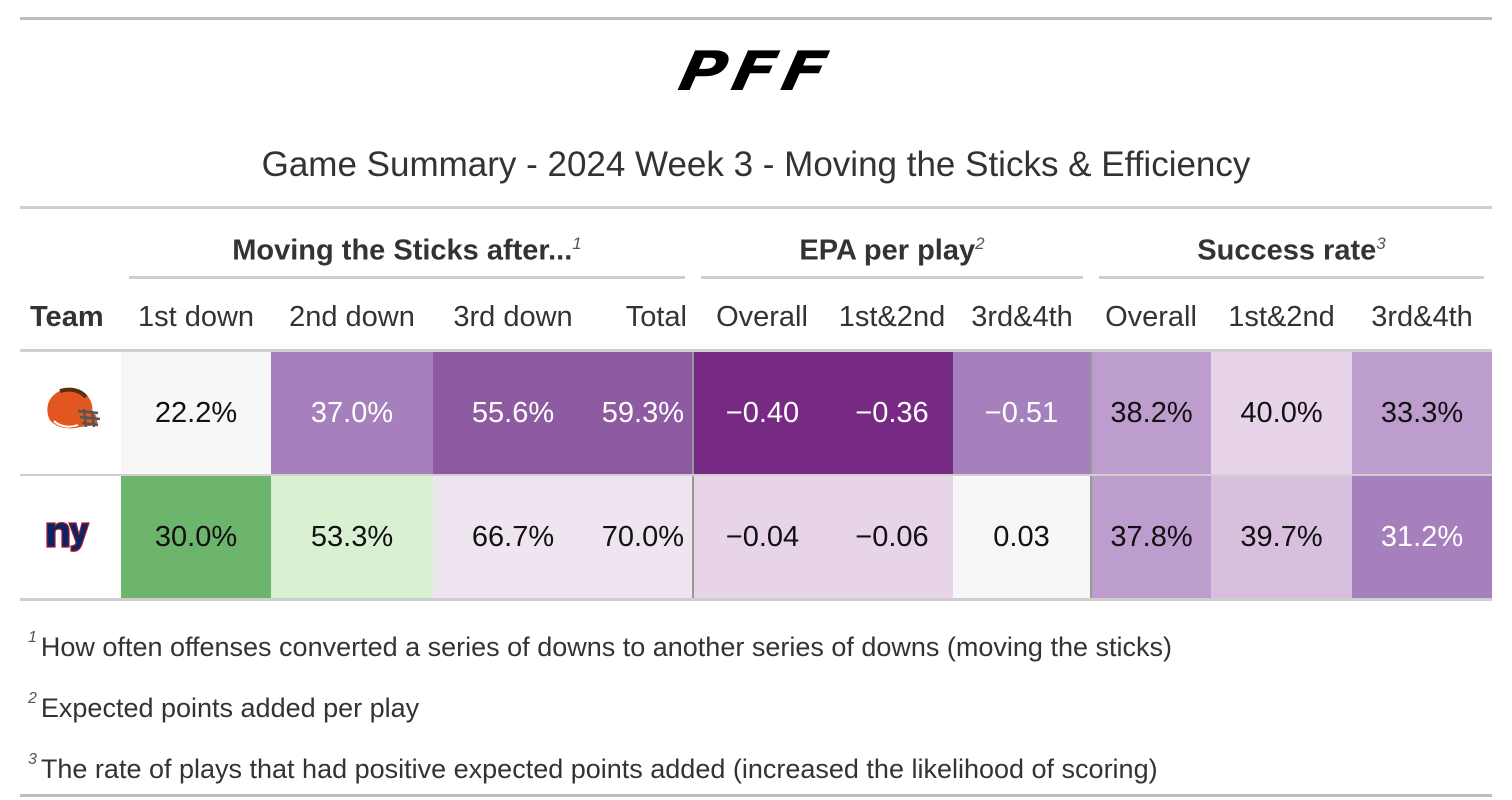 This screenshot has width=1512, height=800. I want to click on col-3rd-down: 3rd down, so click(513, 318).